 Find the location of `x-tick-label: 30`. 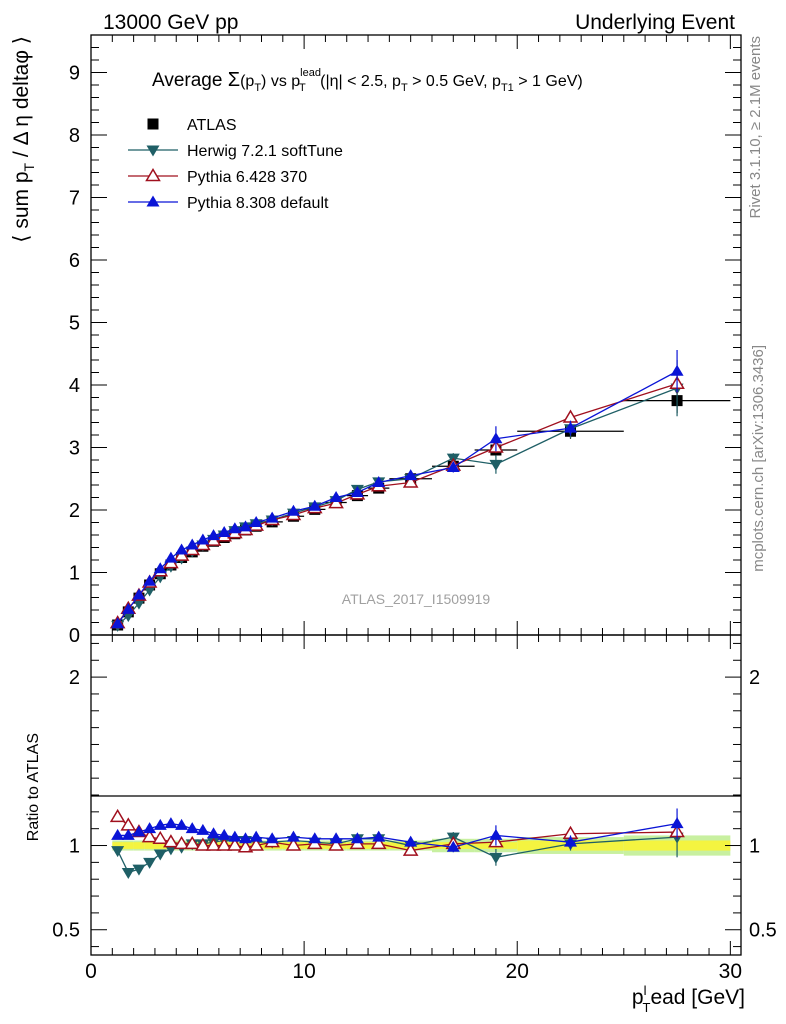

x-tick-label: 30 is located at coordinates (730, 971).